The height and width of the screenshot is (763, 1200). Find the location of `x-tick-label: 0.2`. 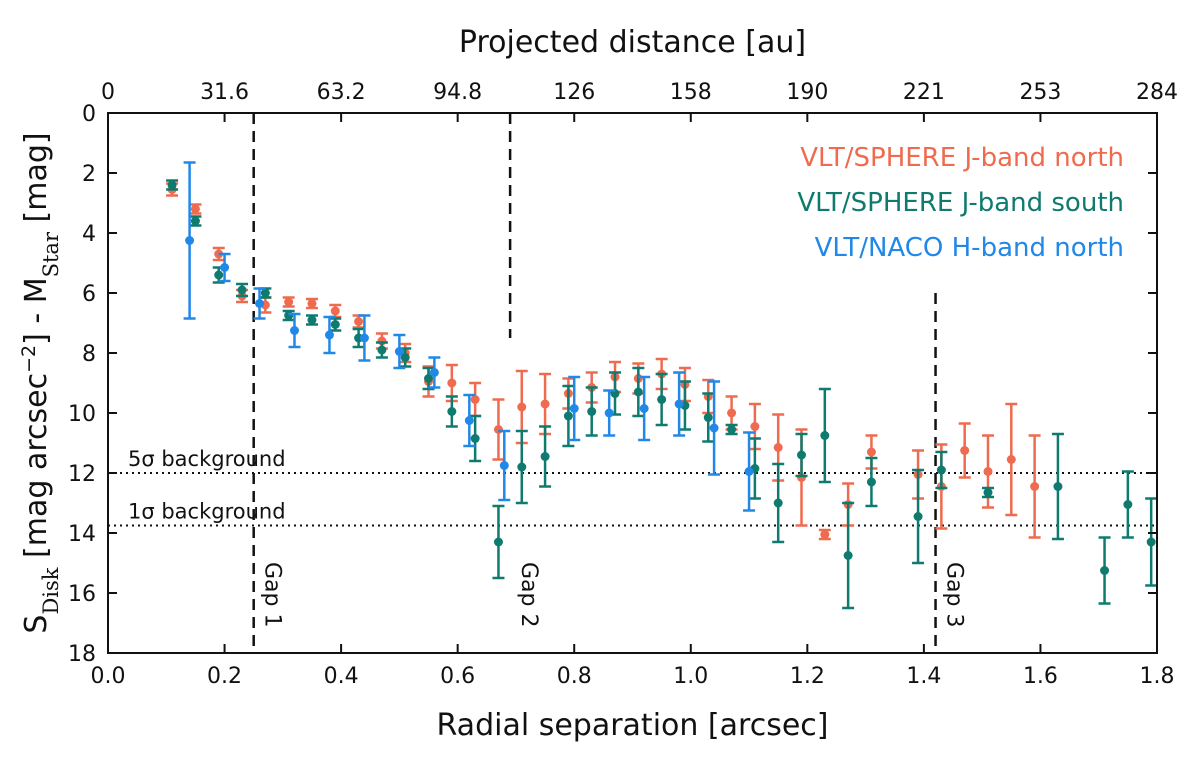

x-tick-label: 0.2 is located at coordinates (224, 676).